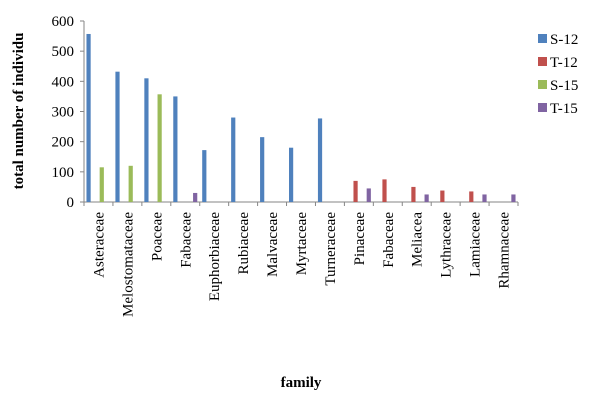 The width and height of the screenshot is (595, 399). I want to click on x-tick-label: Melostomataceae, so click(128, 264).